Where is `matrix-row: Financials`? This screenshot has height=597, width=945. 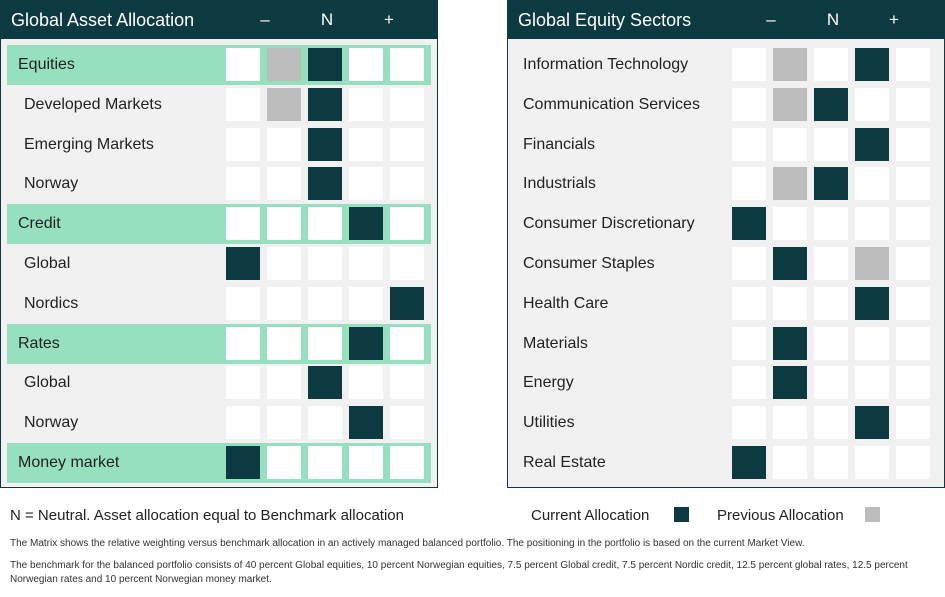
matrix-row: Financials is located at coordinates (726, 145).